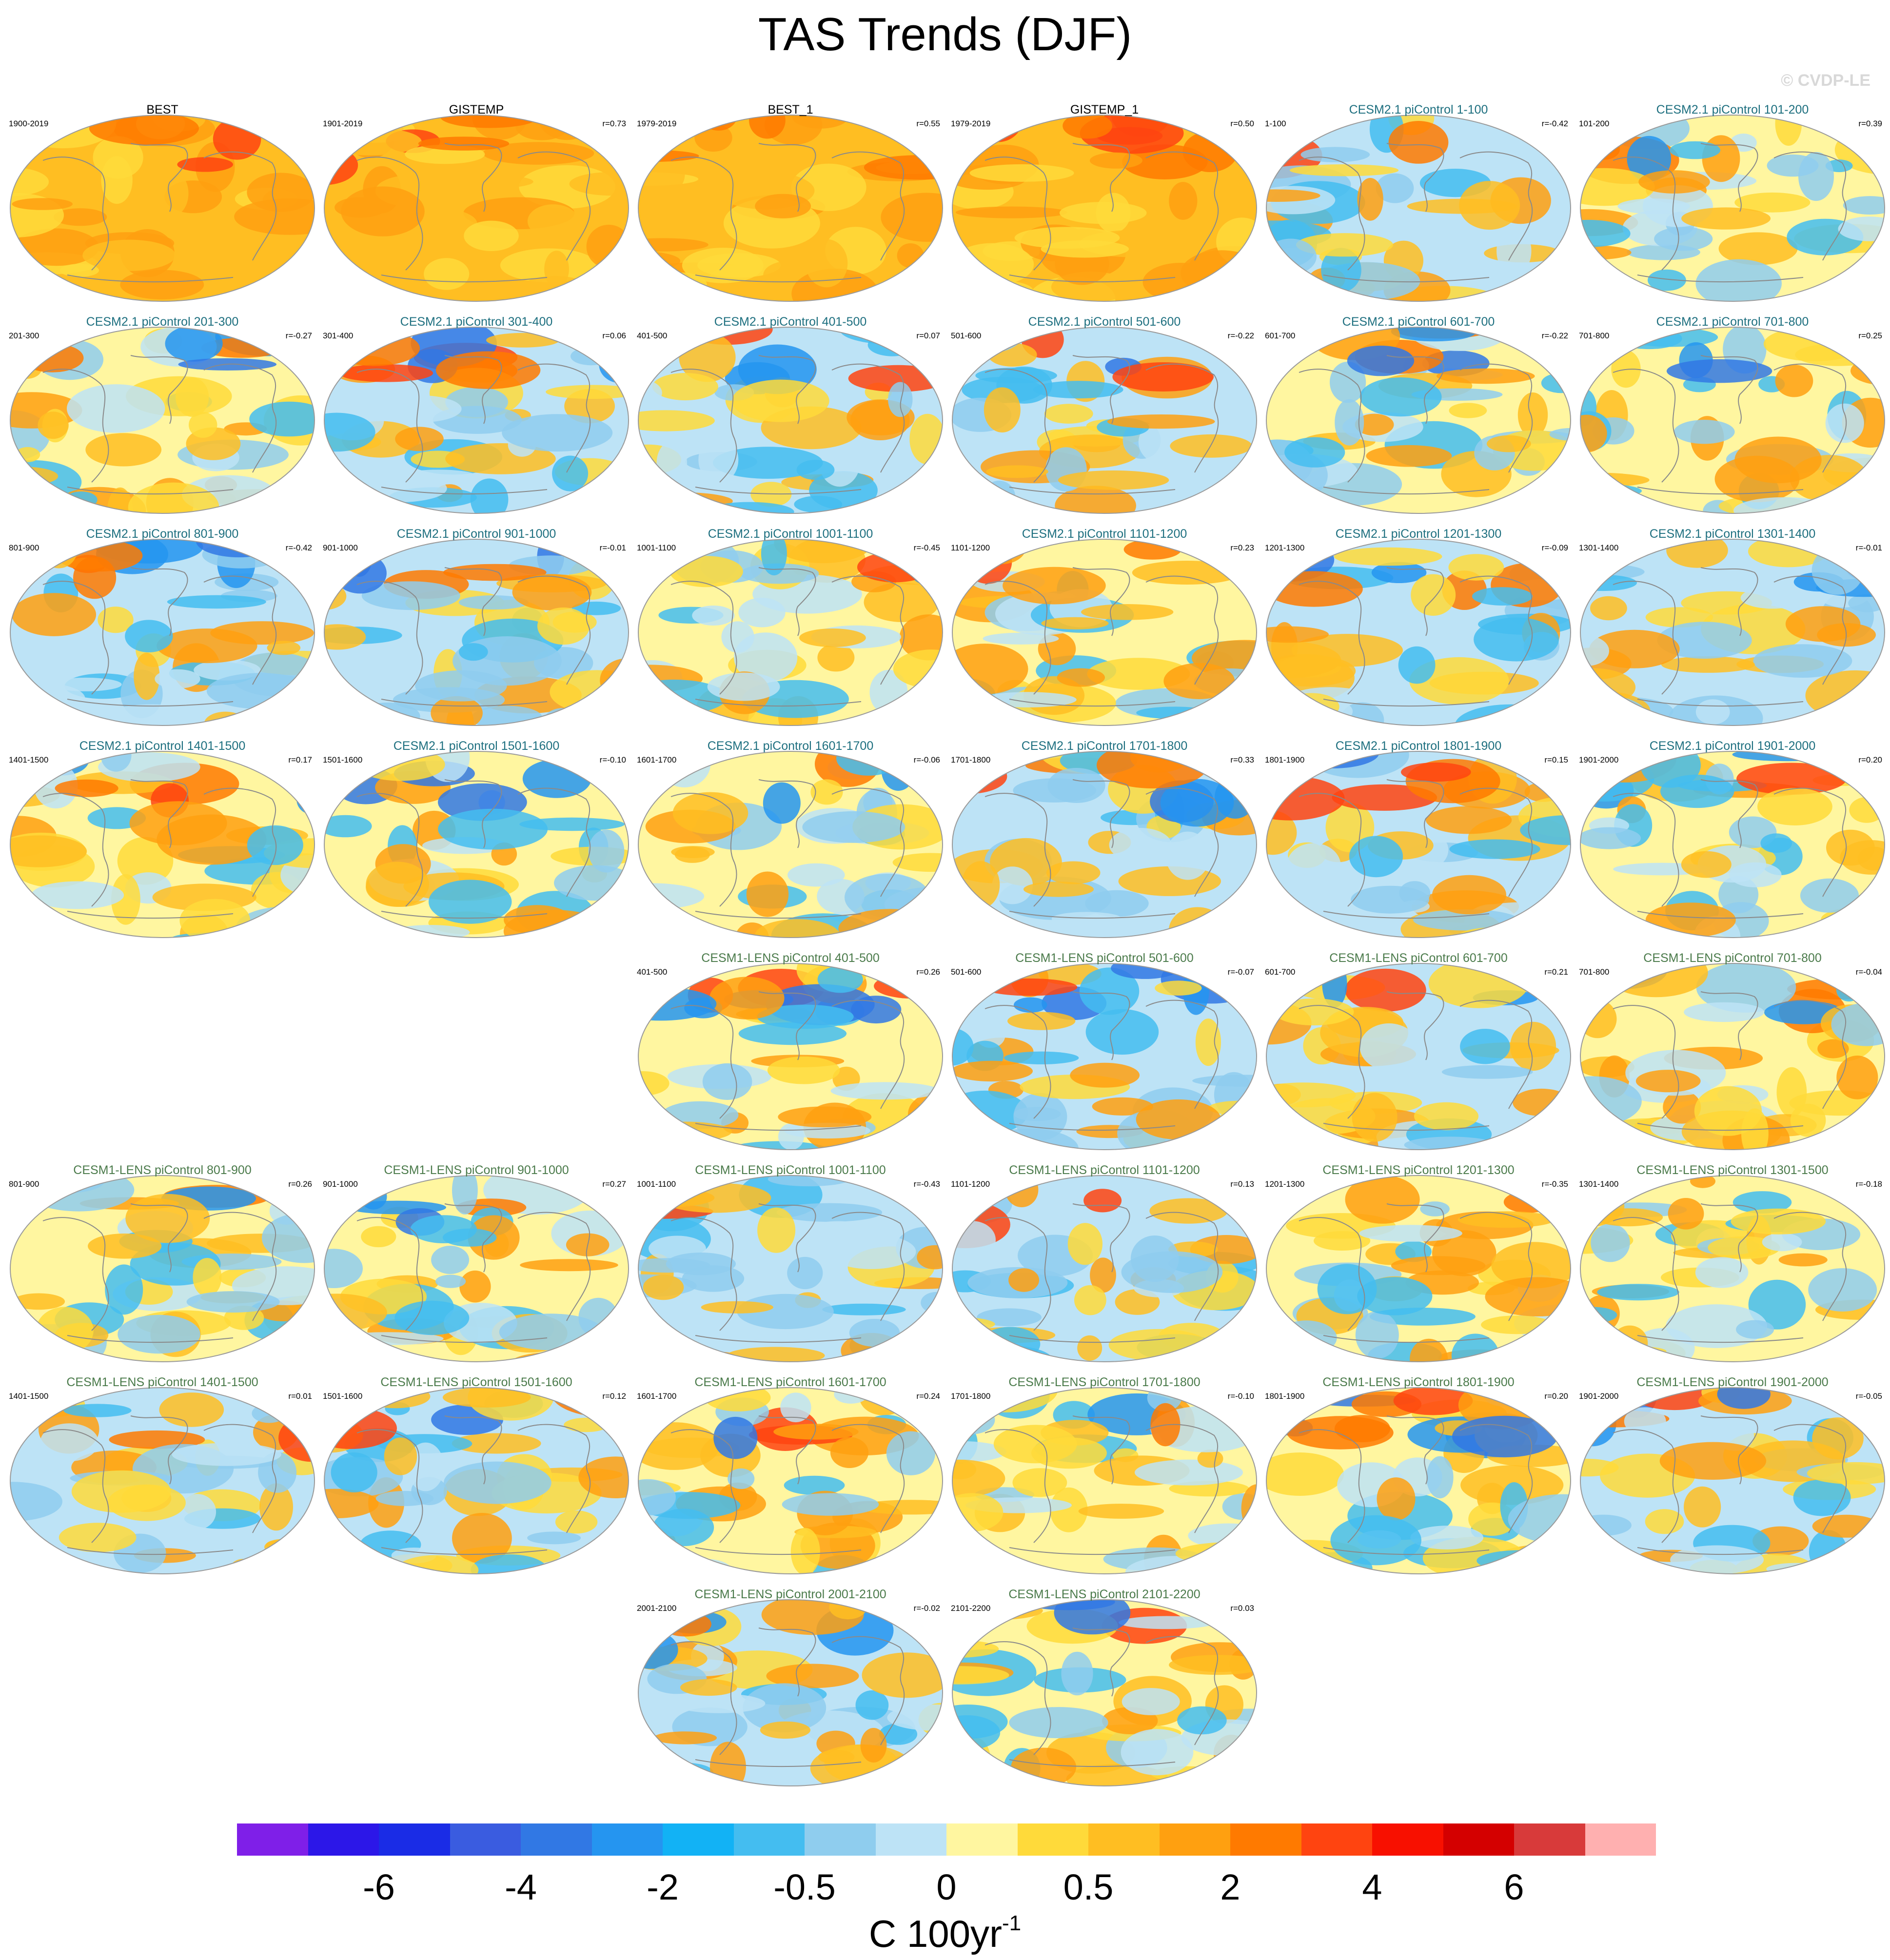 The width and height of the screenshot is (1890, 1960). Describe the element at coordinates (1012, 1923) in the screenshot. I see `units-exponent: -1` at that location.